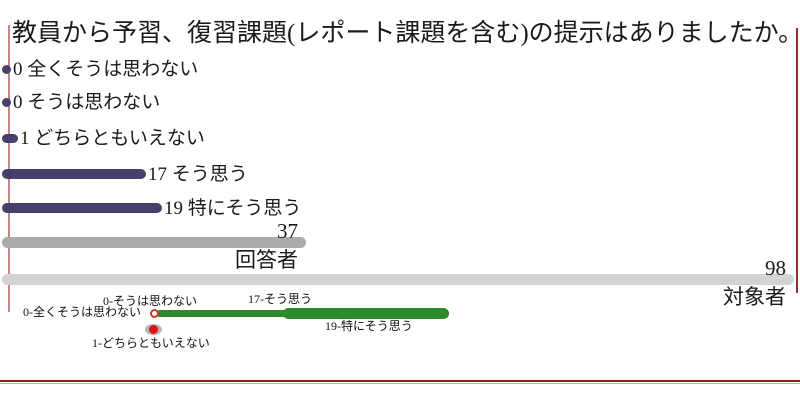  Describe the element at coordinates (754, 297) in the screenshot. I see `bar-name-6: 対象者` at that location.